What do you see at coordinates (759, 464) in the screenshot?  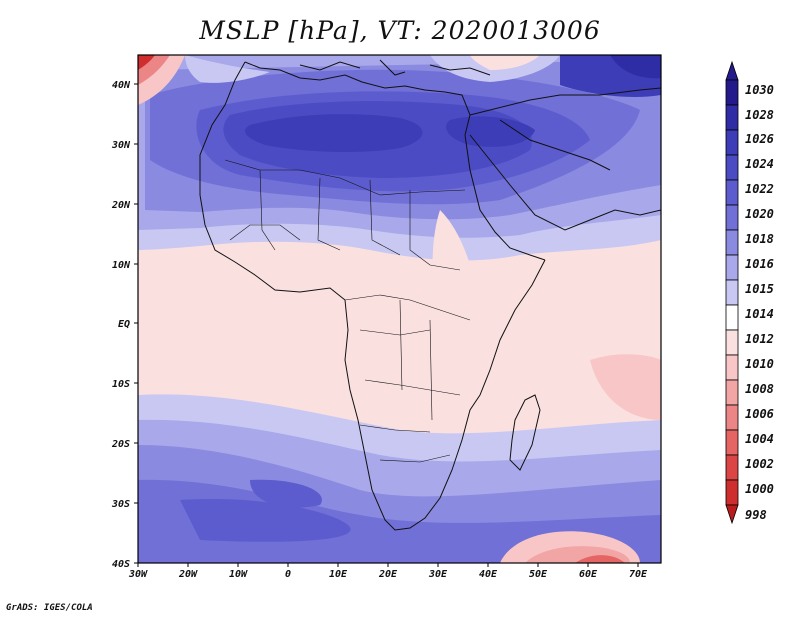 I see `colorbar-label: 1002` at bounding box center [759, 464].